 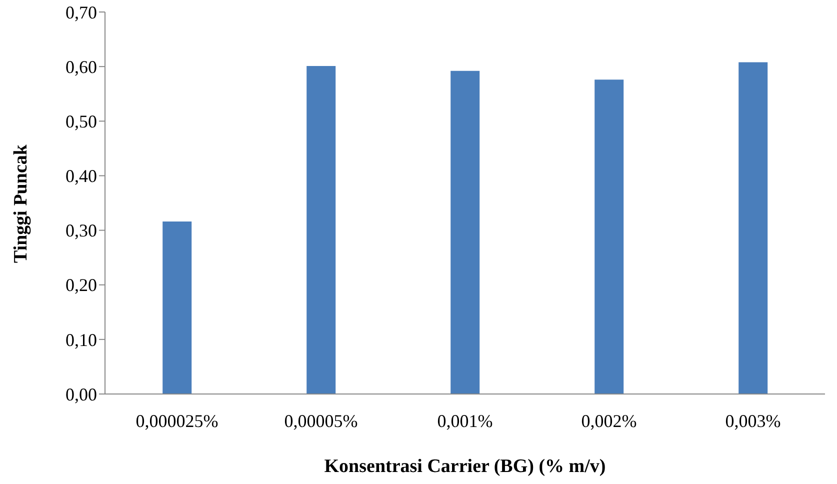 I want to click on y-tick-label: 0,10, so click(x=81, y=340).